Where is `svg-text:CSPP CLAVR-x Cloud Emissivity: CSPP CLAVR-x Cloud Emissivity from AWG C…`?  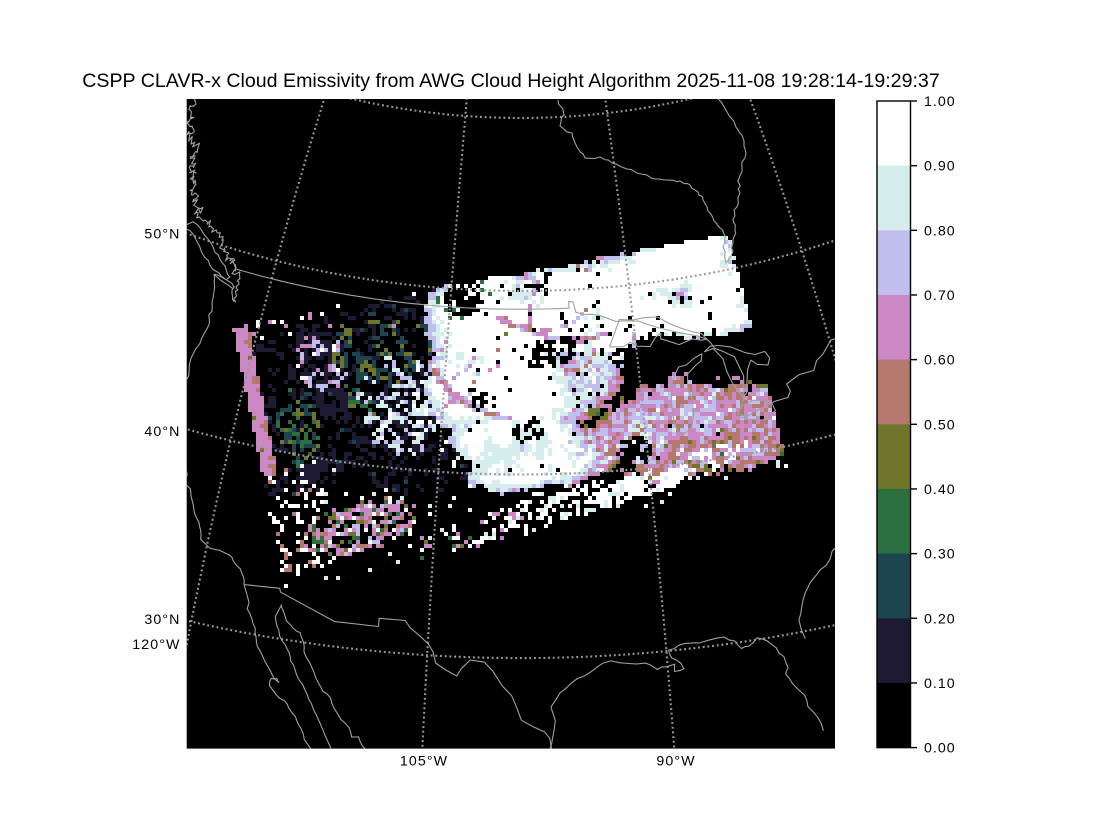
svg-text:CSPP CLAVR-x Cloud Emissivity: CSPP CLAVR-x Cloud Emissivity from AWG C… is located at coordinates (510, 81).